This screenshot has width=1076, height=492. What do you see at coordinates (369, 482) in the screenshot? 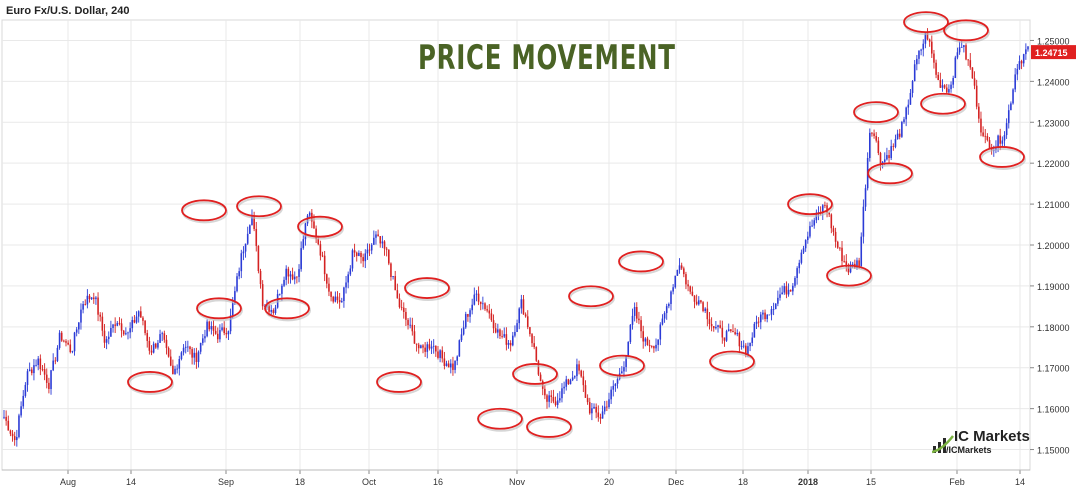
I see `x-tick-label: Oct` at bounding box center [369, 482].